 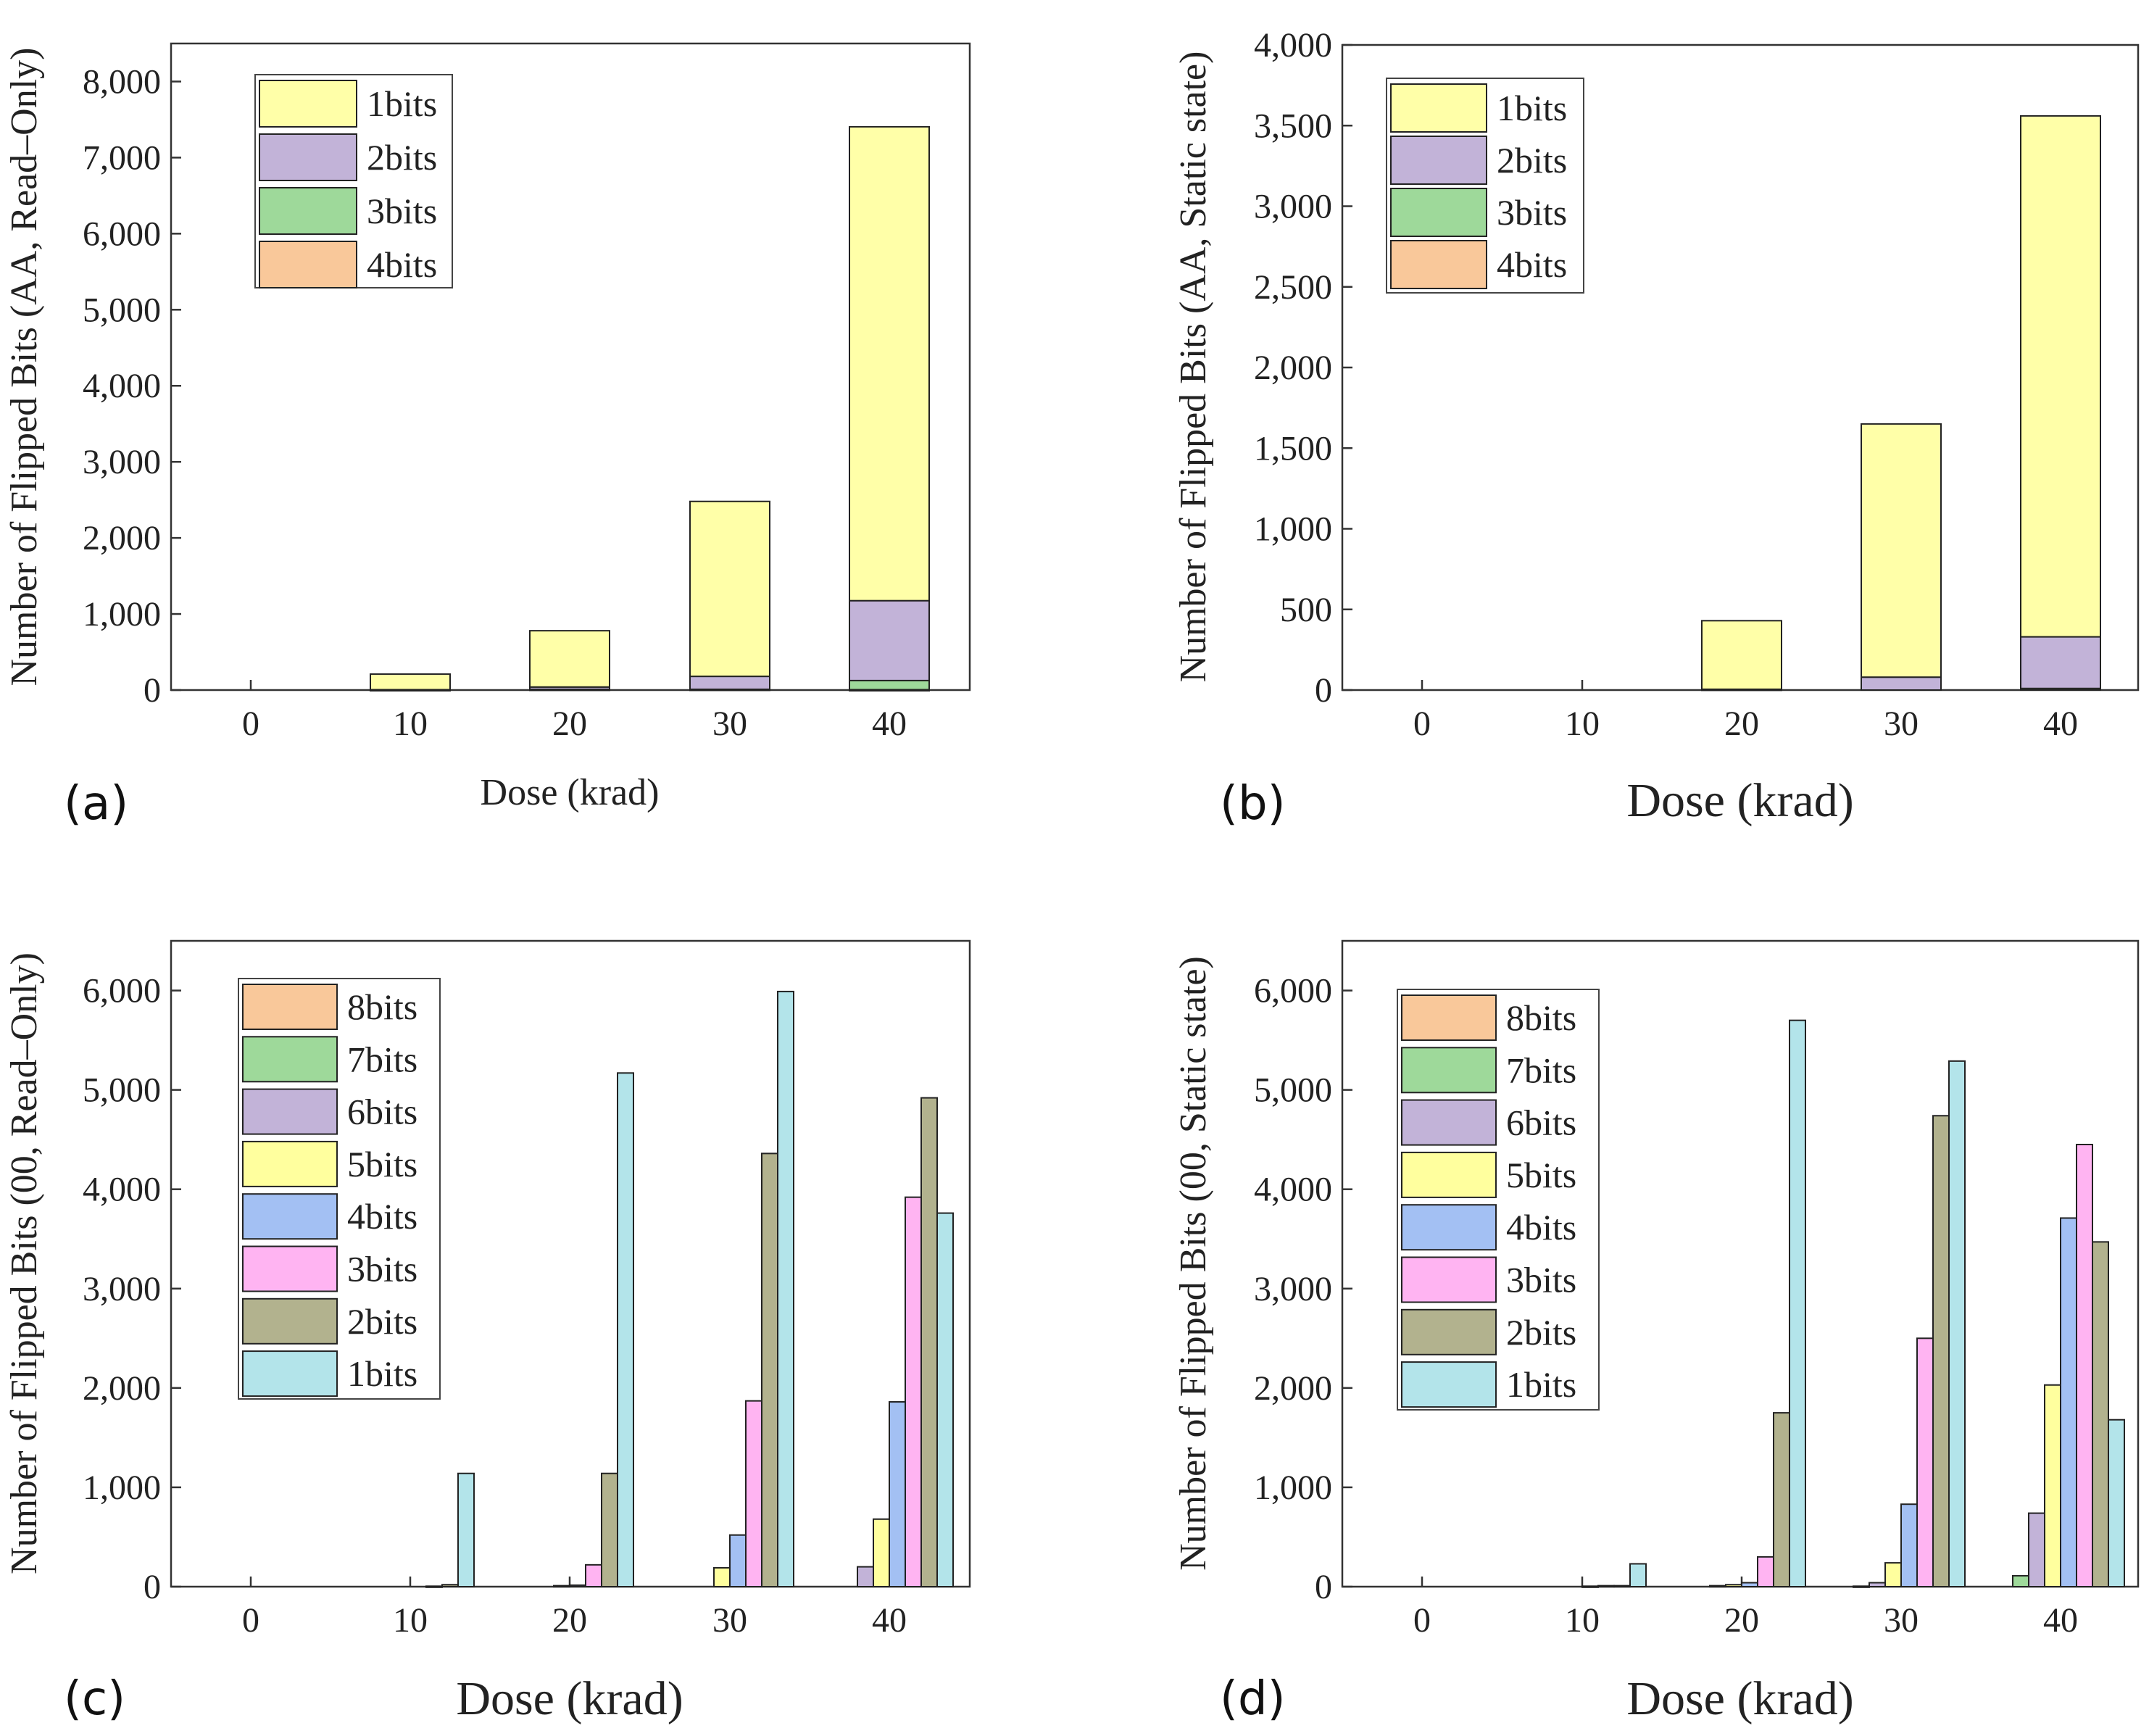 I want to click on legend: 1bits 2bits 3bits 4bits, so click(x=353, y=181).